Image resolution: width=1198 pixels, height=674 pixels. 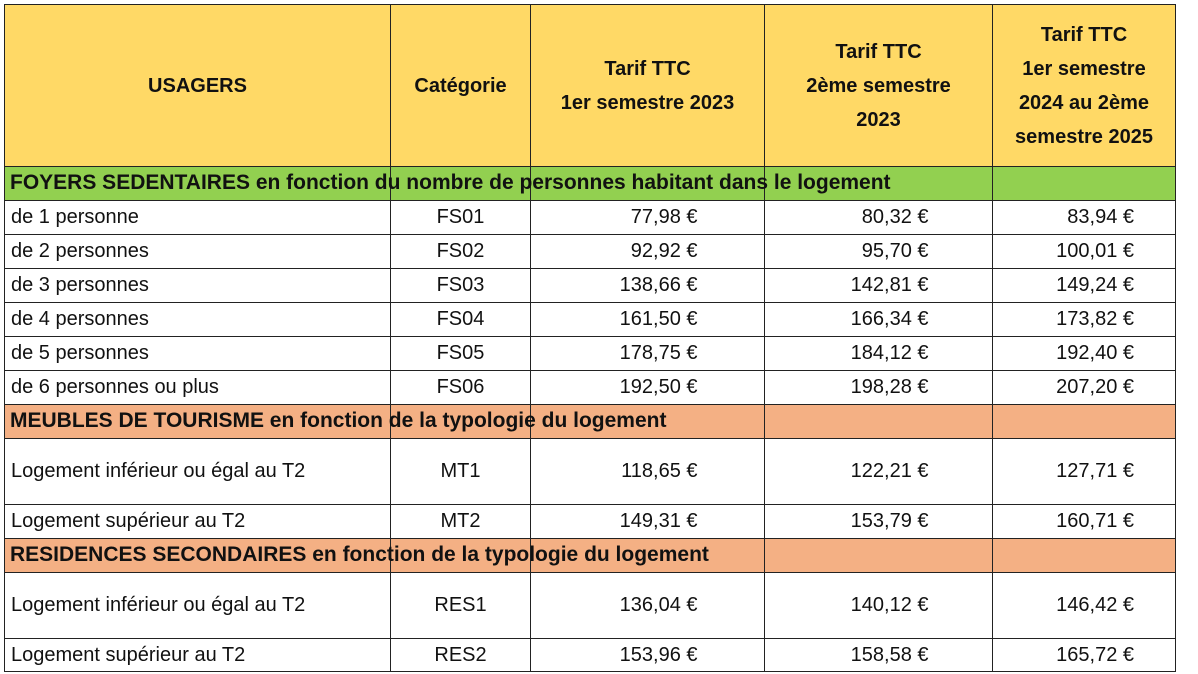 What do you see at coordinates (647, 471) in the screenshot?
I see `price-cell: 118,65 €` at bounding box center [647, 471].